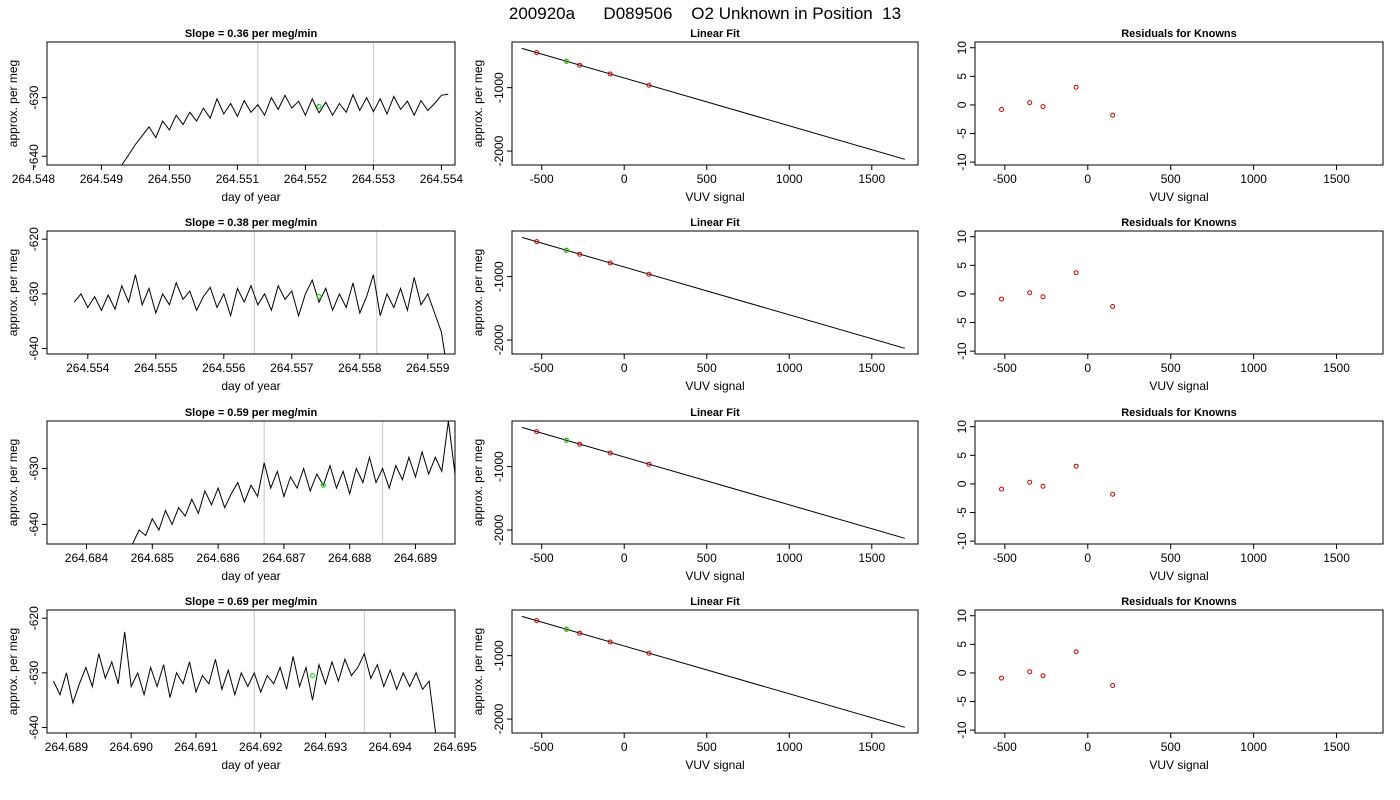 The width and height of the screenshot is (1400, 800). Describe the element at coordinates (102, 179) in the screenshot. I see `x-tick-label: 264.549` at that location.